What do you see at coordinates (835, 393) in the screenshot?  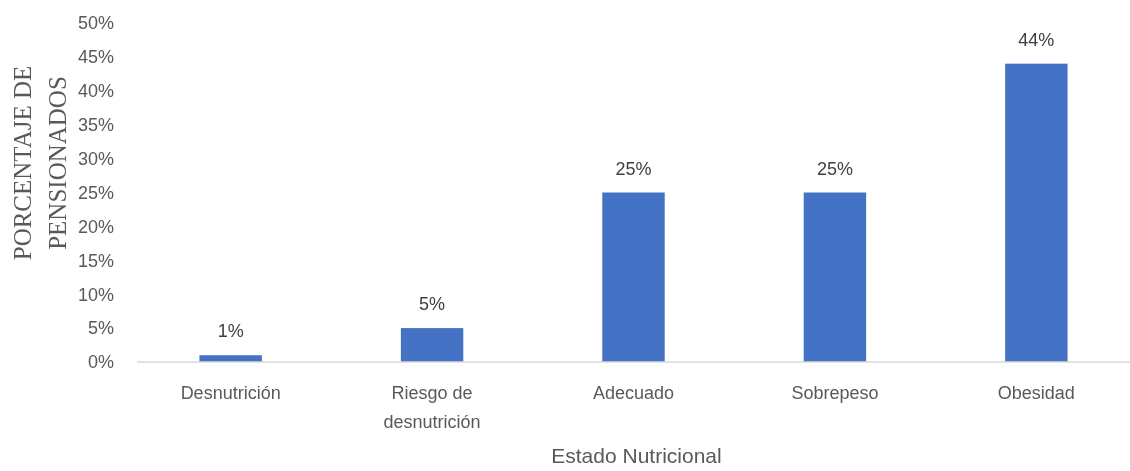 I see `x-tick-label: Sobrepeso` at bounding box center [835, 393].